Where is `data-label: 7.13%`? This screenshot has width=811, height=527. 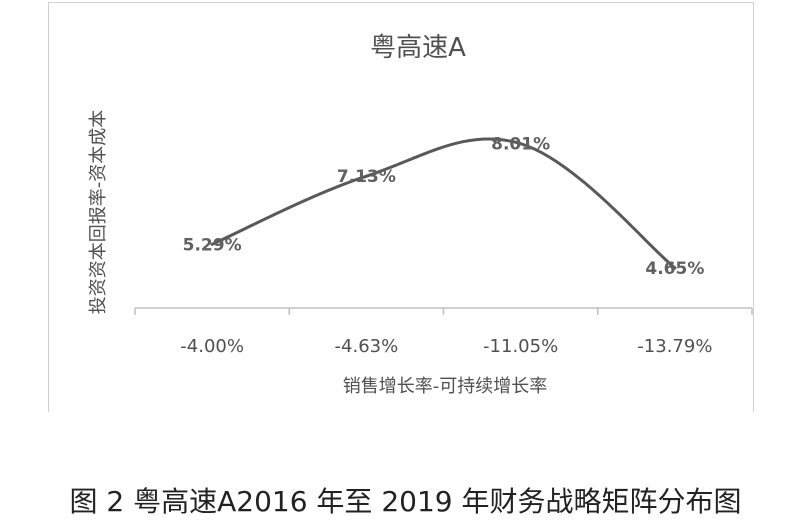 data-label: 7.13% is located at coordinates (366, 177).